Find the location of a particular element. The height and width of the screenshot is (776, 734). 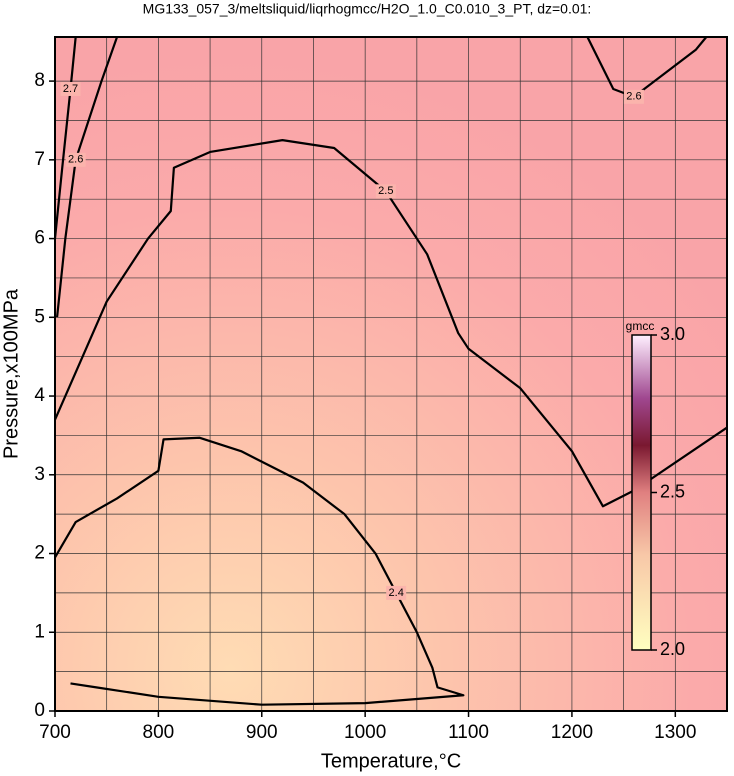

x-tick-label: 1200 is located at coordinates (572, 732).